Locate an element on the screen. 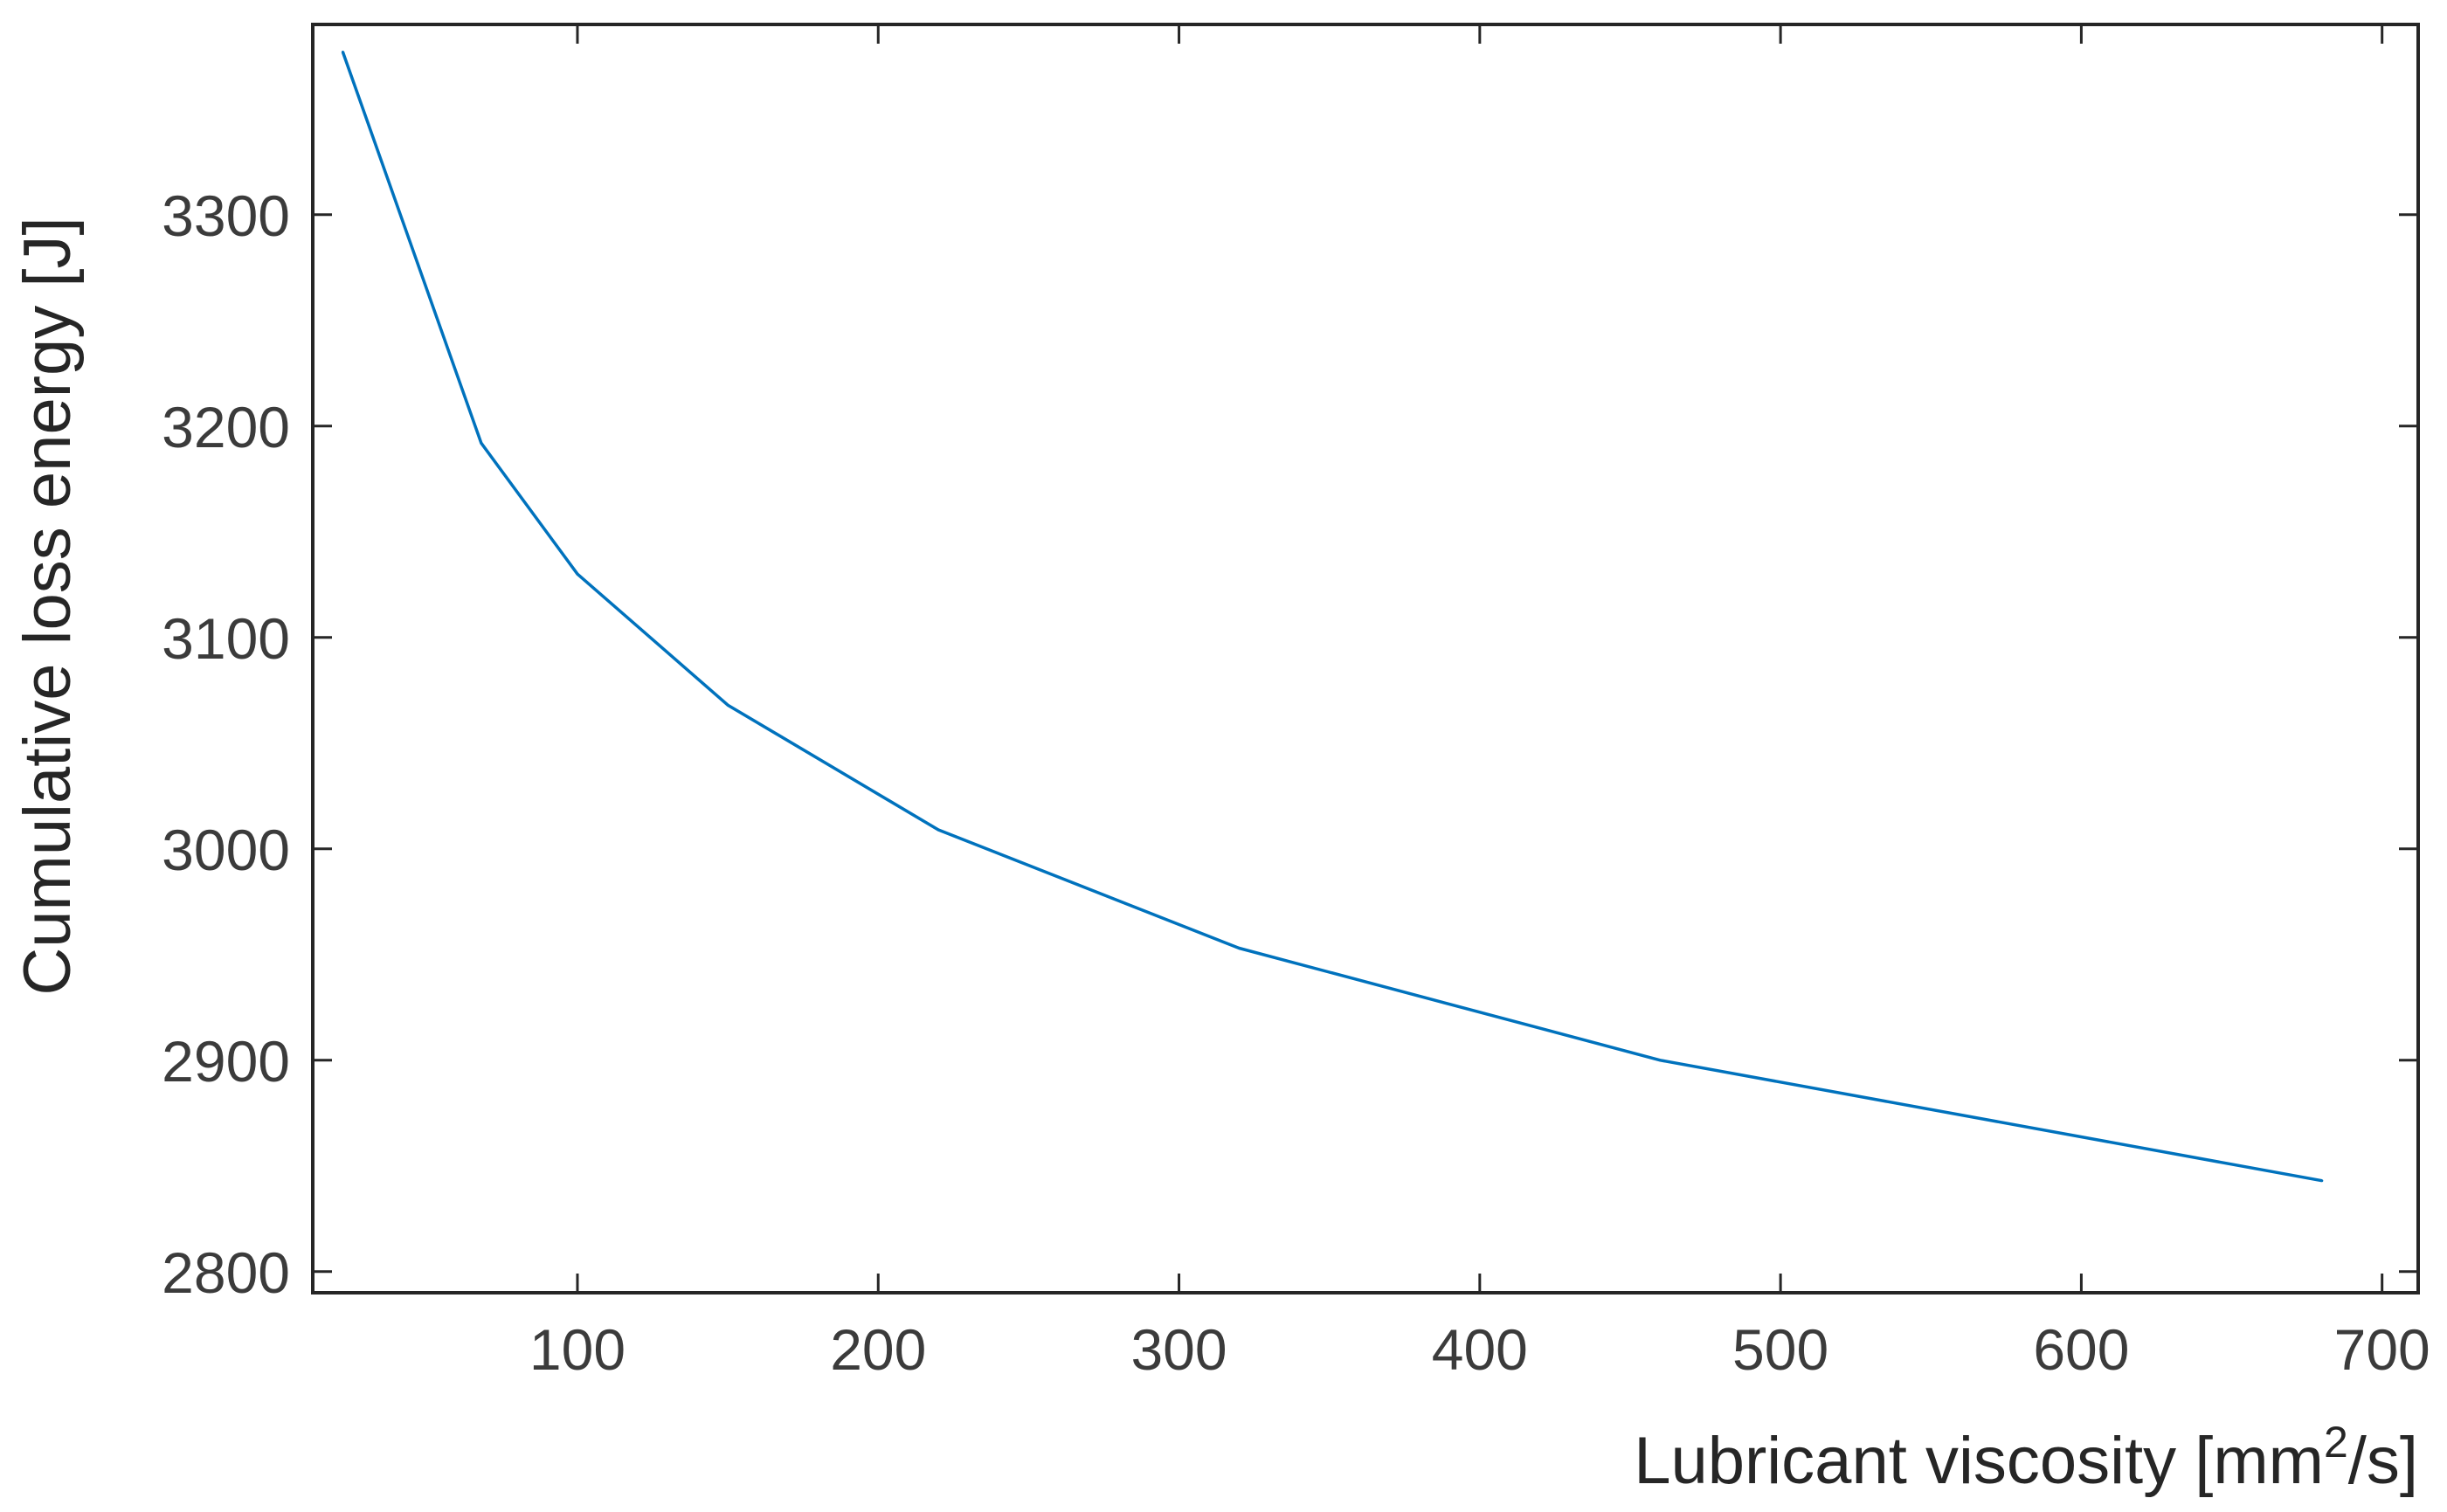 The image size is (2447, 1512). y-tick-label: 3000 is located at coordinates (226, 850).